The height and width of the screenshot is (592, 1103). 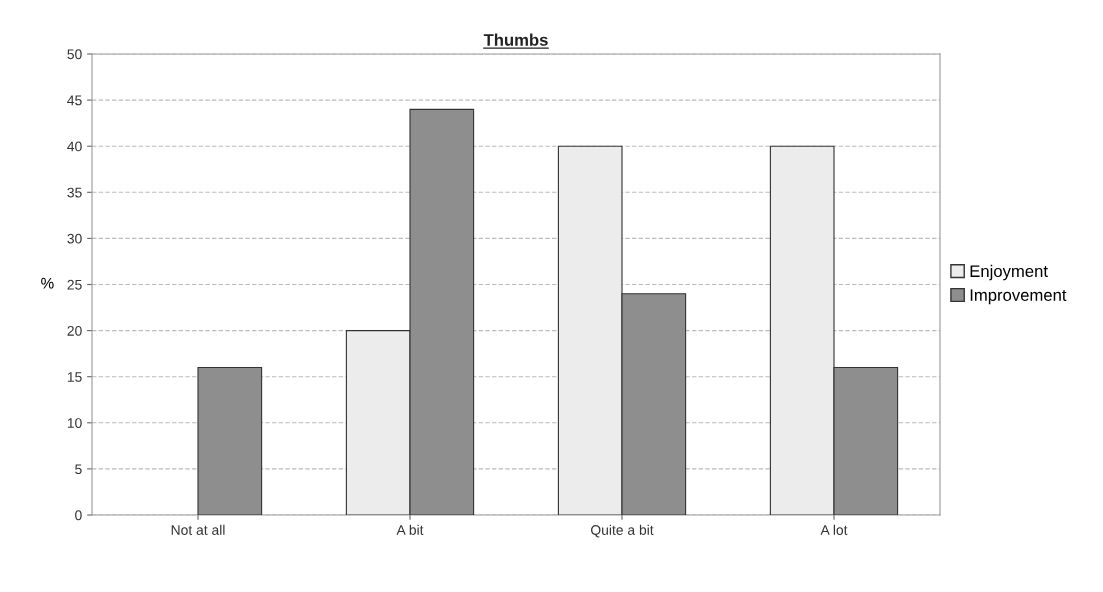 What do you see at coordinates (78, 469) in the screenshot?
I see `y-tick-label: 5` at bounding box center [78, 469].